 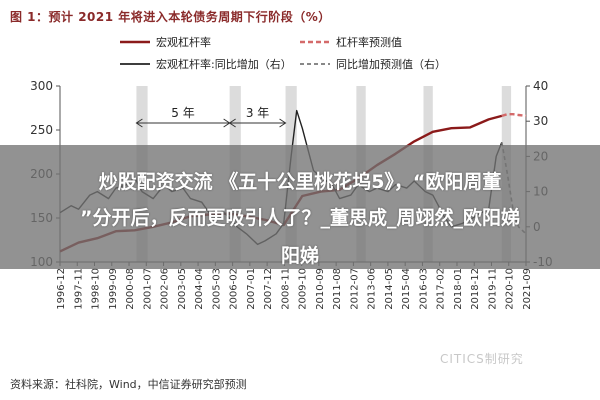 I want to click on overlay-line-2: ”分开后，反而更吸引人了？_董思成_周翊然_欧阳娣, so click(x=300, y=216).